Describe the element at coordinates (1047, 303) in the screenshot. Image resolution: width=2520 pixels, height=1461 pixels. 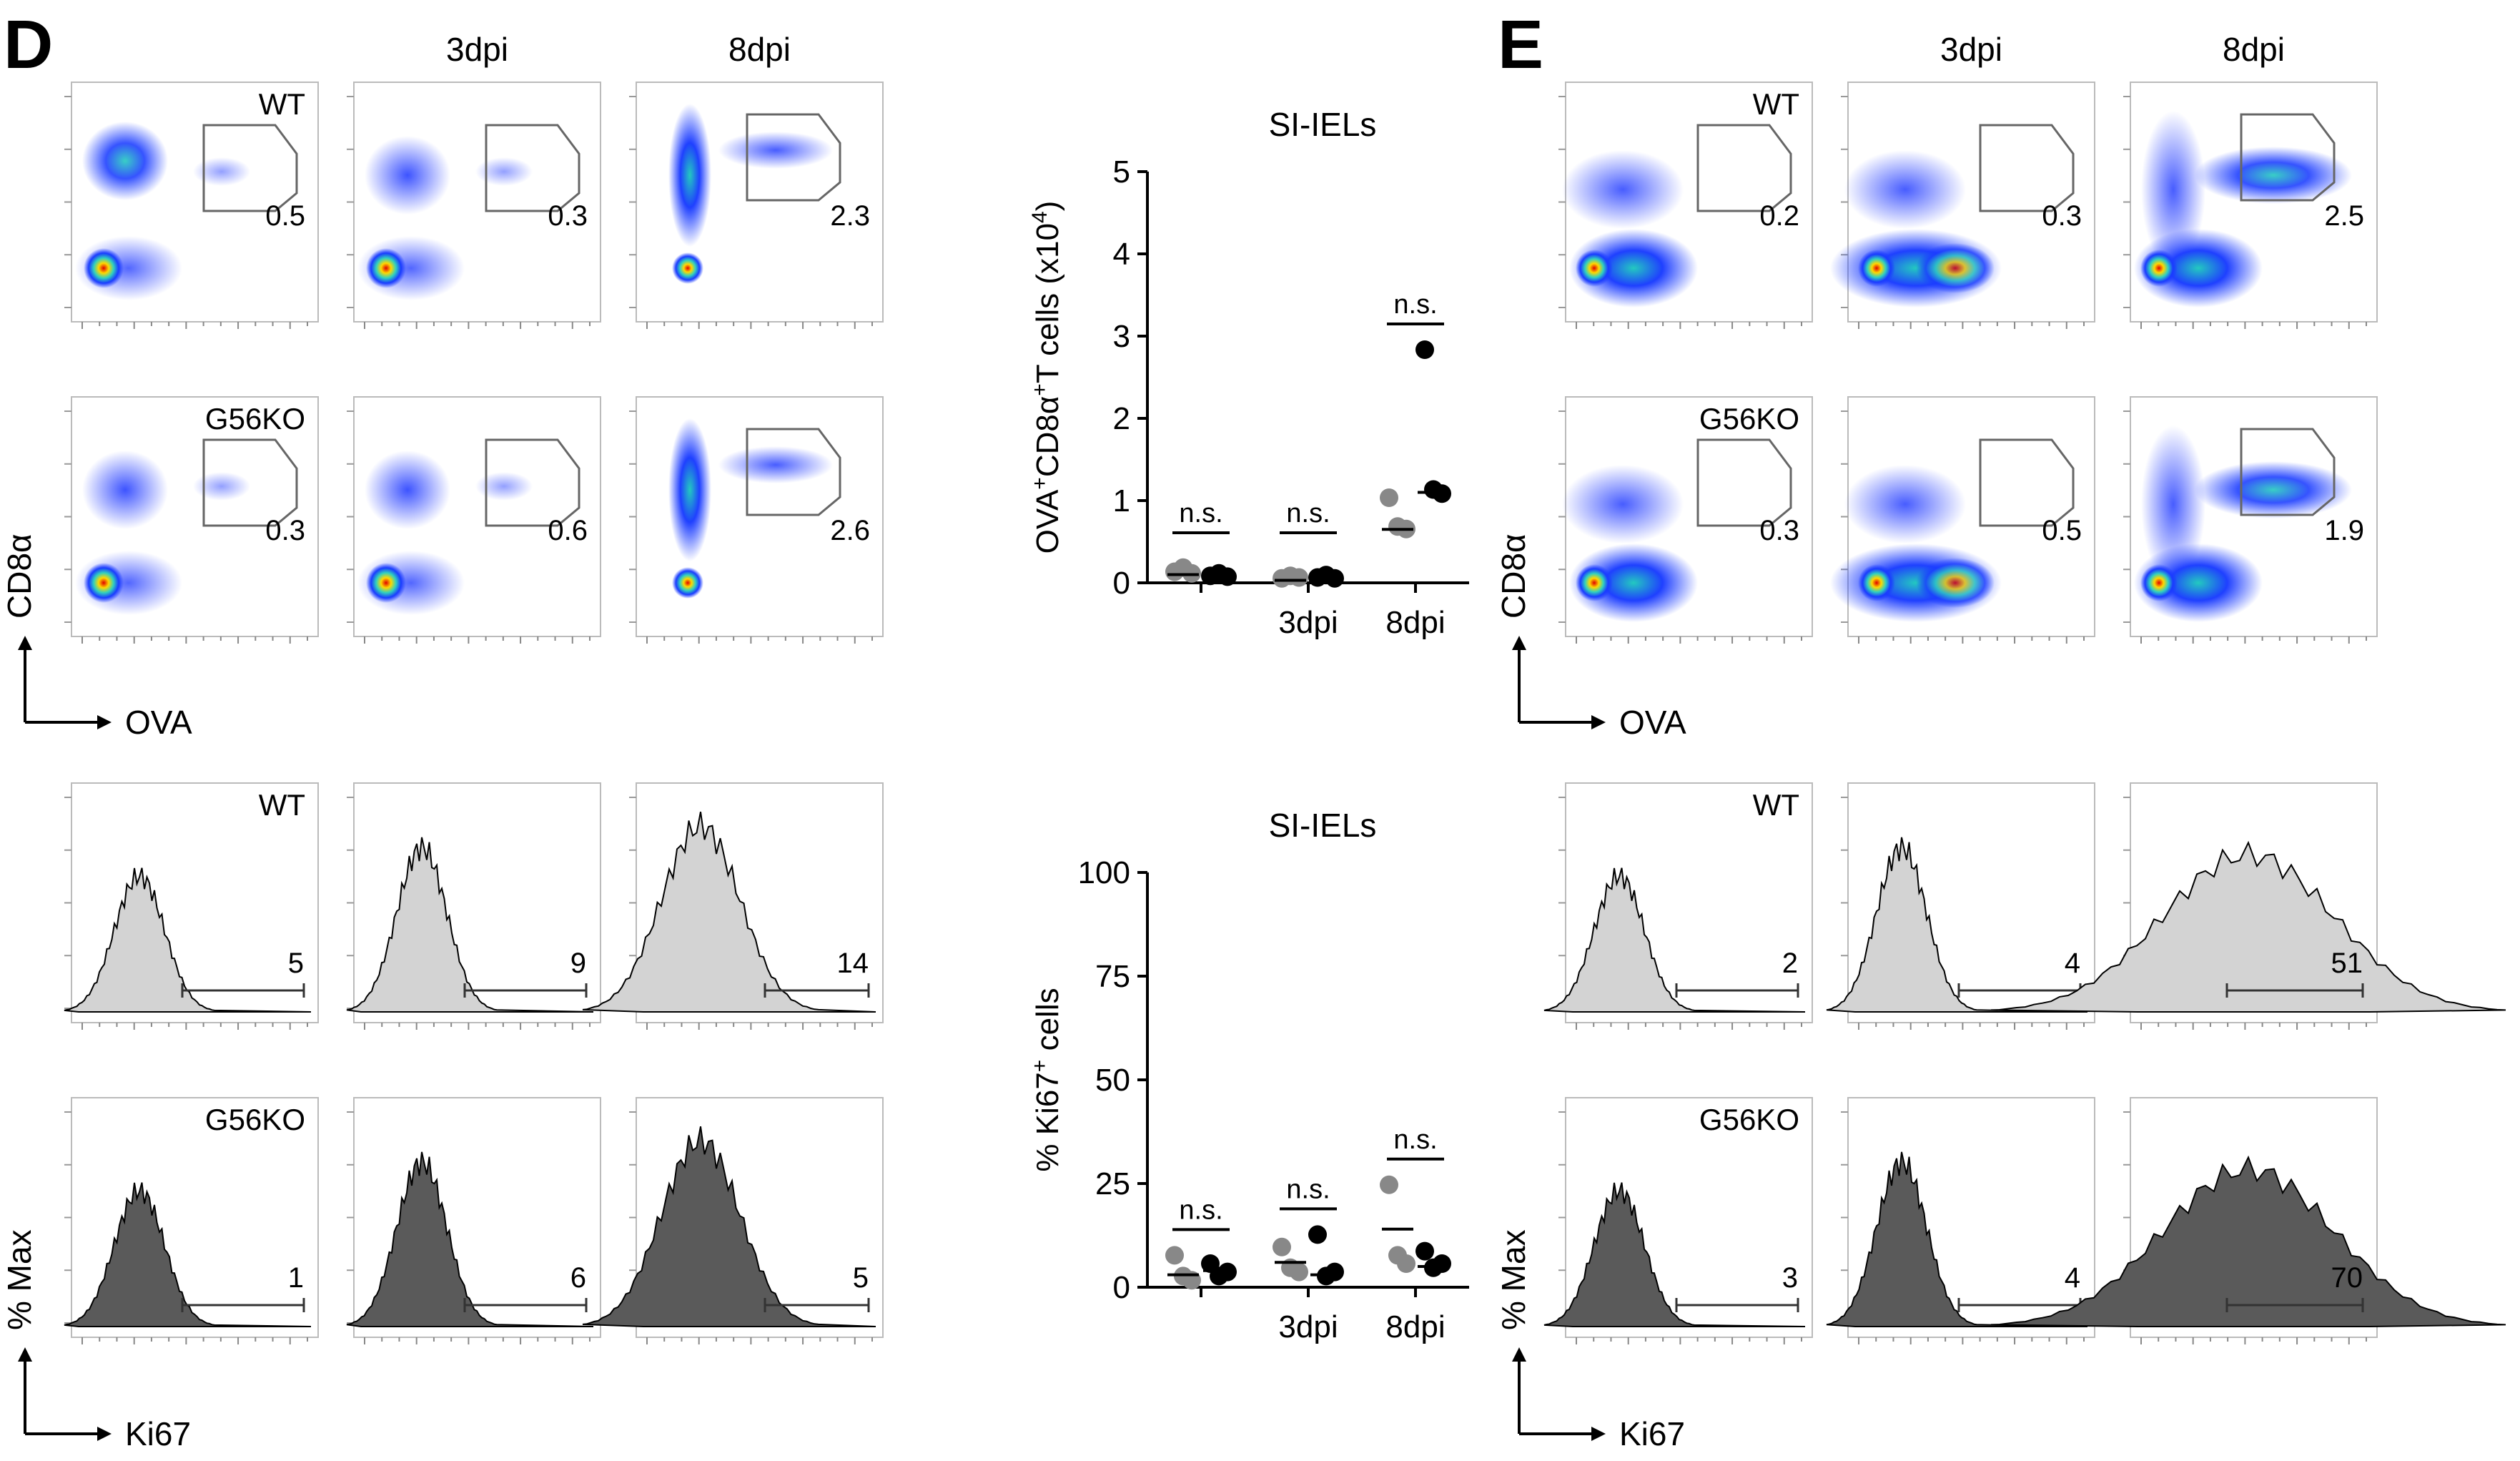
I see `label-part: T cells (x10` at that location.